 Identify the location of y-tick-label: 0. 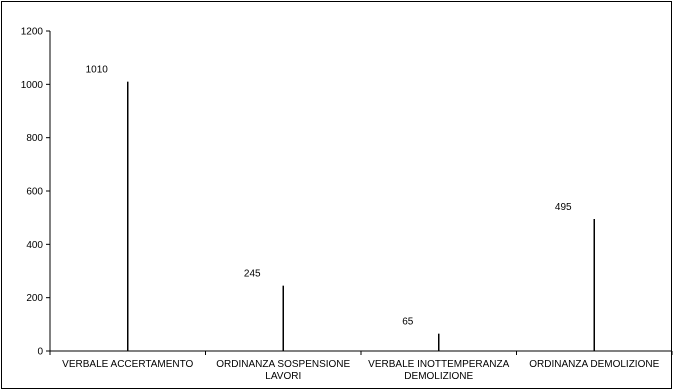
(40, 352).